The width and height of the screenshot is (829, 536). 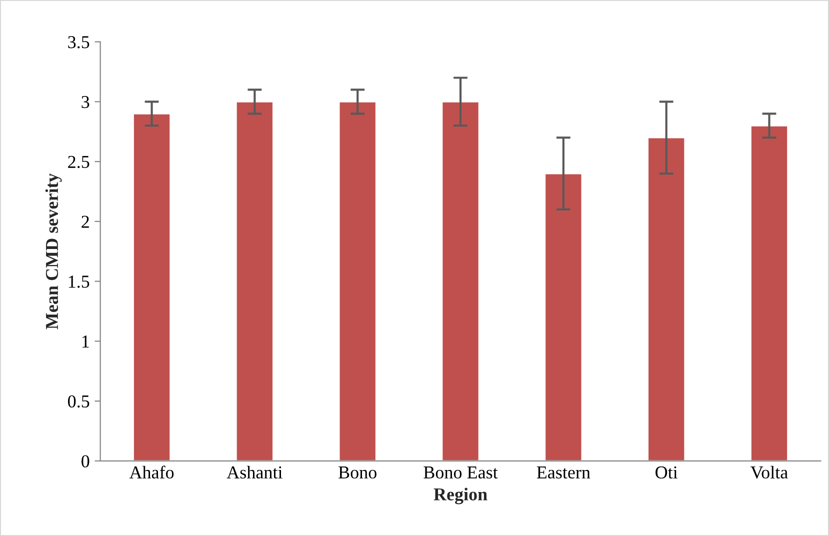 I want to click on y-tick-label: 0.5, so click(x=79, y=401).